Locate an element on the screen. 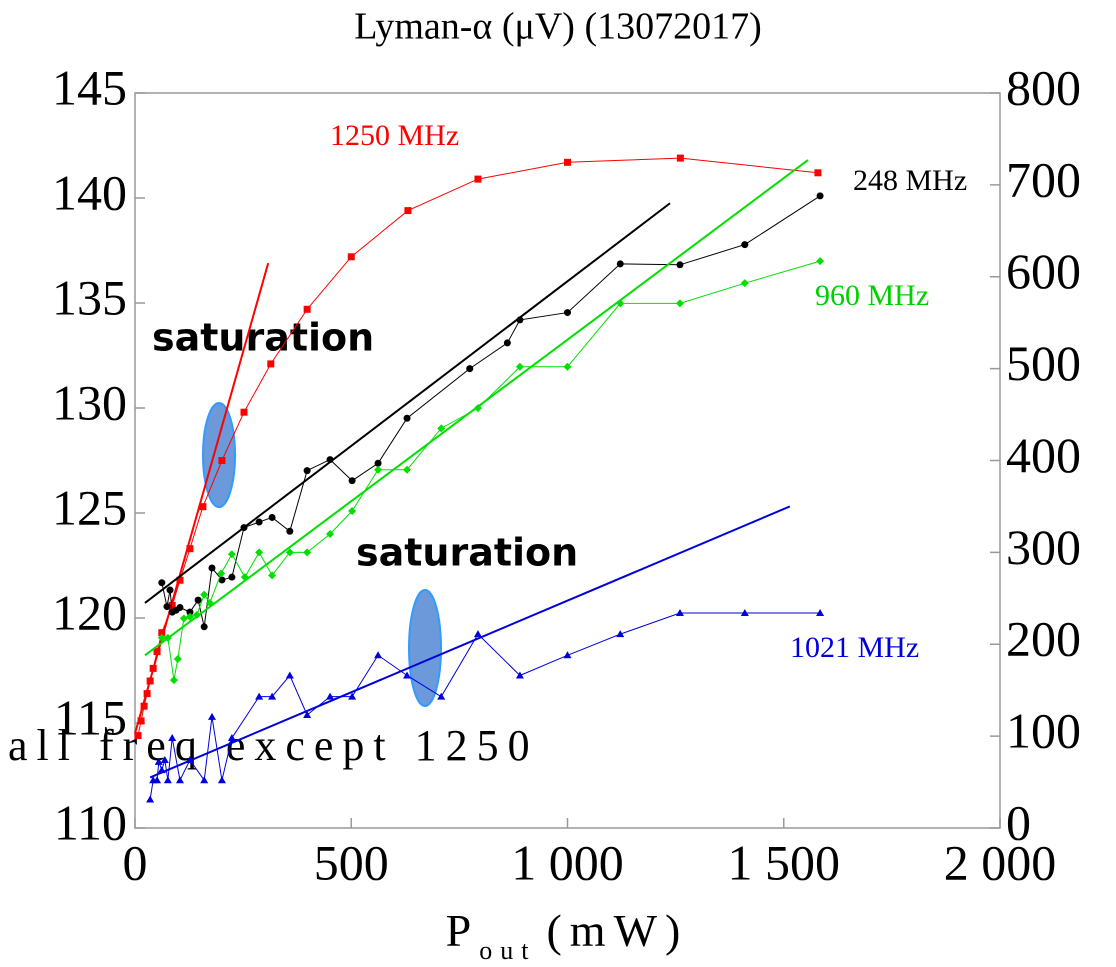 The width and height of the screenshot is (1116, 967). x-axis-label-unit: (mW) is located at coordinates (617, 930).